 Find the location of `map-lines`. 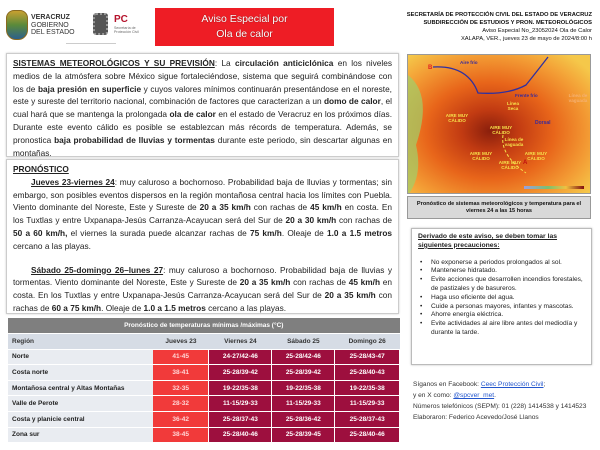

map-lines is located at coordinates (496, 124).